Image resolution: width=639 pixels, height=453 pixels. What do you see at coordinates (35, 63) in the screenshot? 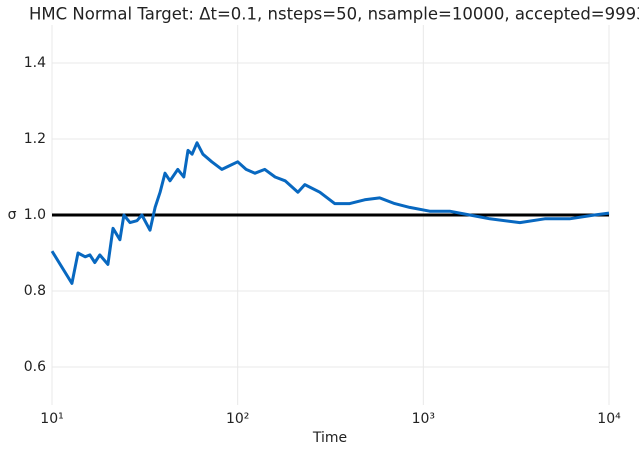
I see `y-tick-label: 1.4` at bounding box center [35, 63].